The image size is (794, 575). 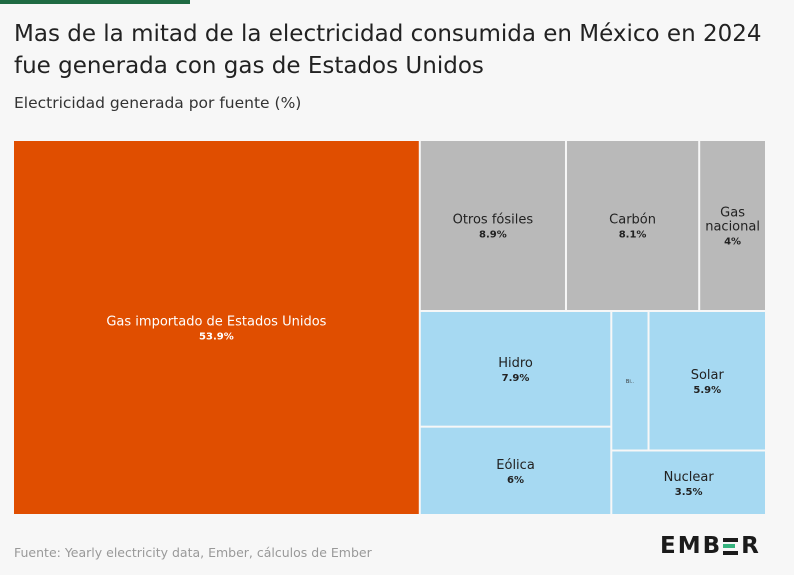 What do you see at coordinates (732, 242) in the screenshot?
I see `tile-value-gas-nacional: 4%` at bounding box center [732, 242].